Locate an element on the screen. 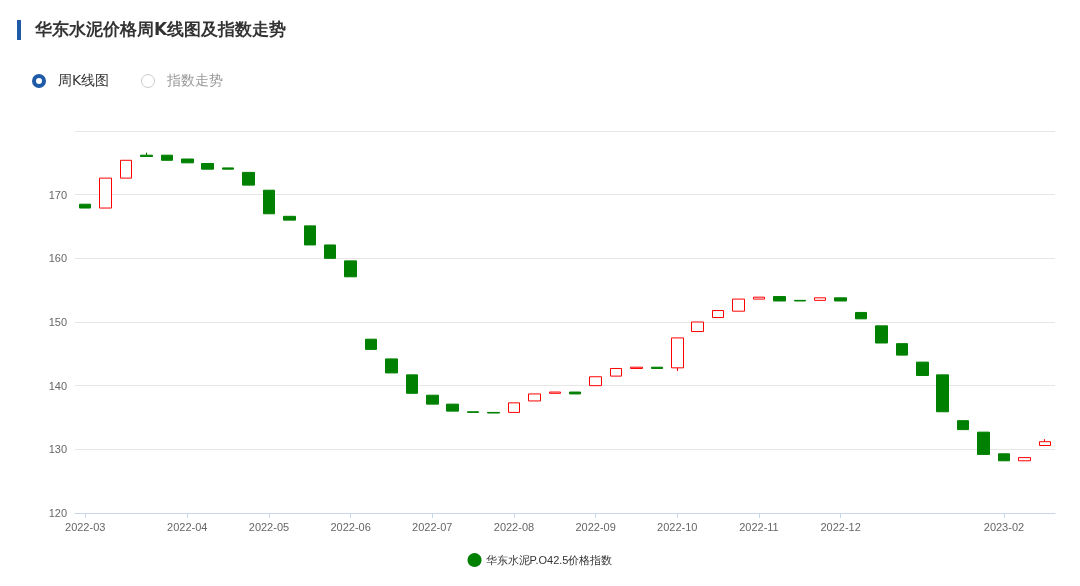 This screenshot has height=586, width=1080. x-tick-label: 2022-11 is located at coordinates (759, 526).